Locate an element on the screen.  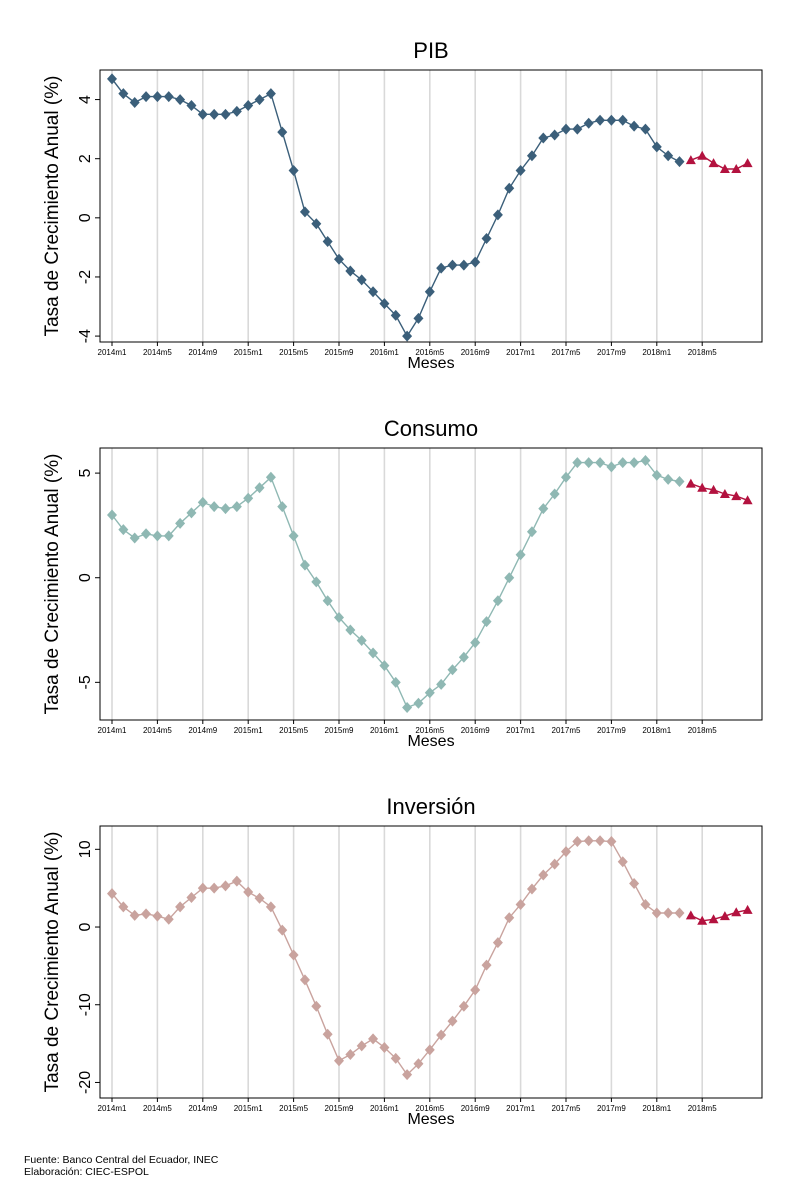
y-tick-label: 0 is located at coordinates (85, 577).